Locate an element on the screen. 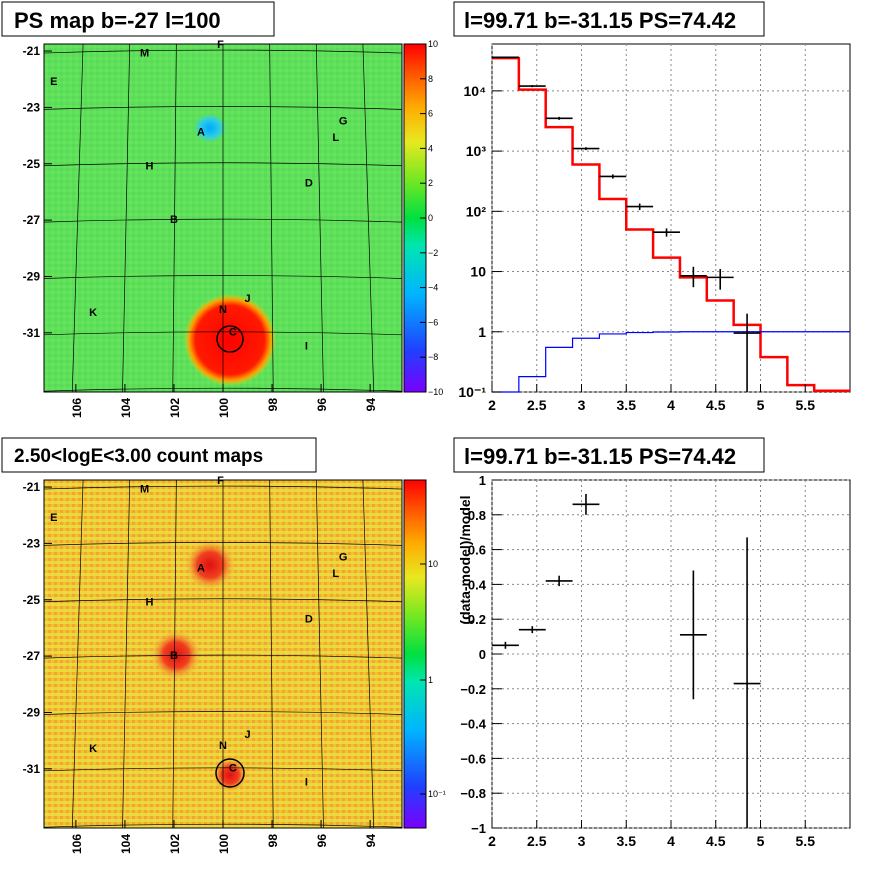  y-tick-label: -29 is located at coordinates (32, 276).